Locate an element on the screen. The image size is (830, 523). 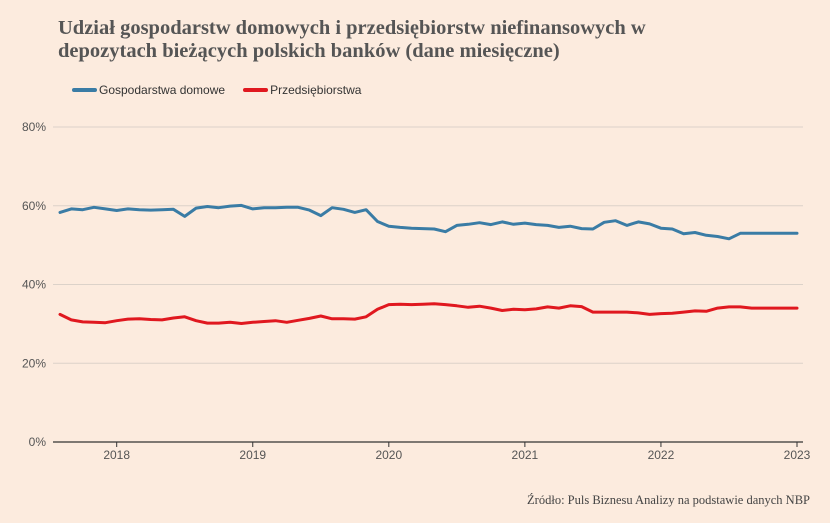
series-line-households is located at coordinates (428, 222).